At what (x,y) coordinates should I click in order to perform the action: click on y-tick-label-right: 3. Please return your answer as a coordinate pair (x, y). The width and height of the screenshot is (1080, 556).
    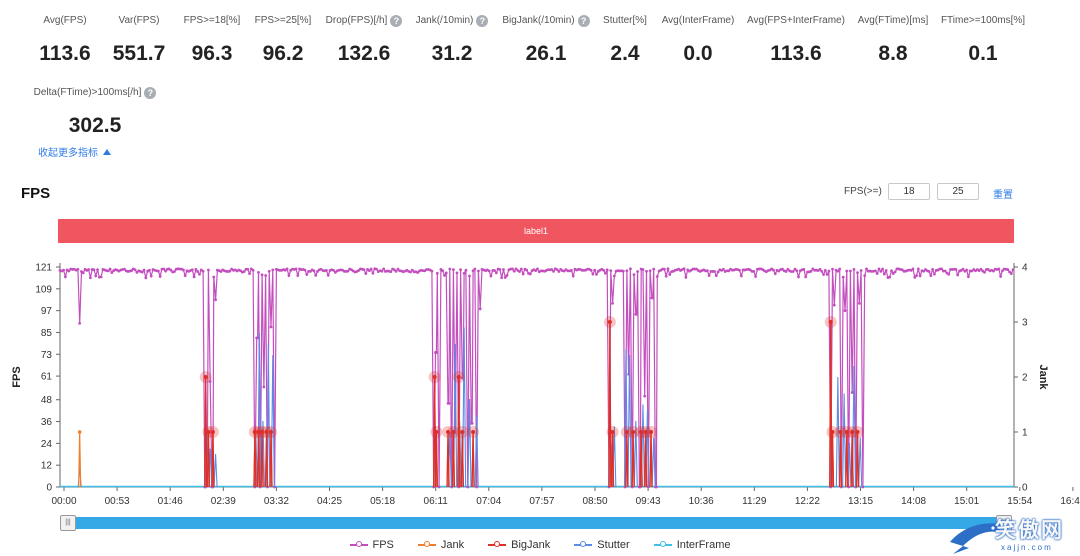
    Looking at the image, I should click on (1025, 323).